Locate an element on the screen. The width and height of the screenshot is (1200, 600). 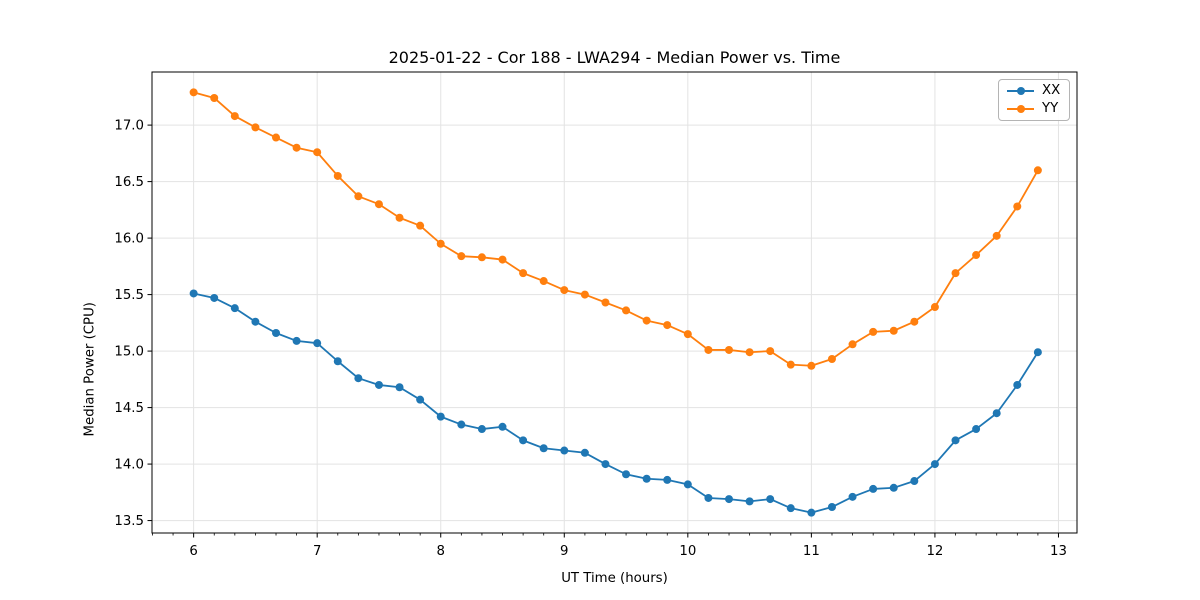
y-tick-labels: 13.5 14.0 14.5 15.0 15.5 16.0 16.5 17.0 is located at coordinates (129, 324).